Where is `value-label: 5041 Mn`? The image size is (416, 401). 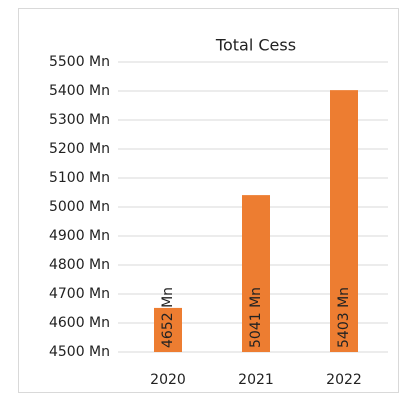 value-label: 5041 Mn is located at coordinates (256, 317).